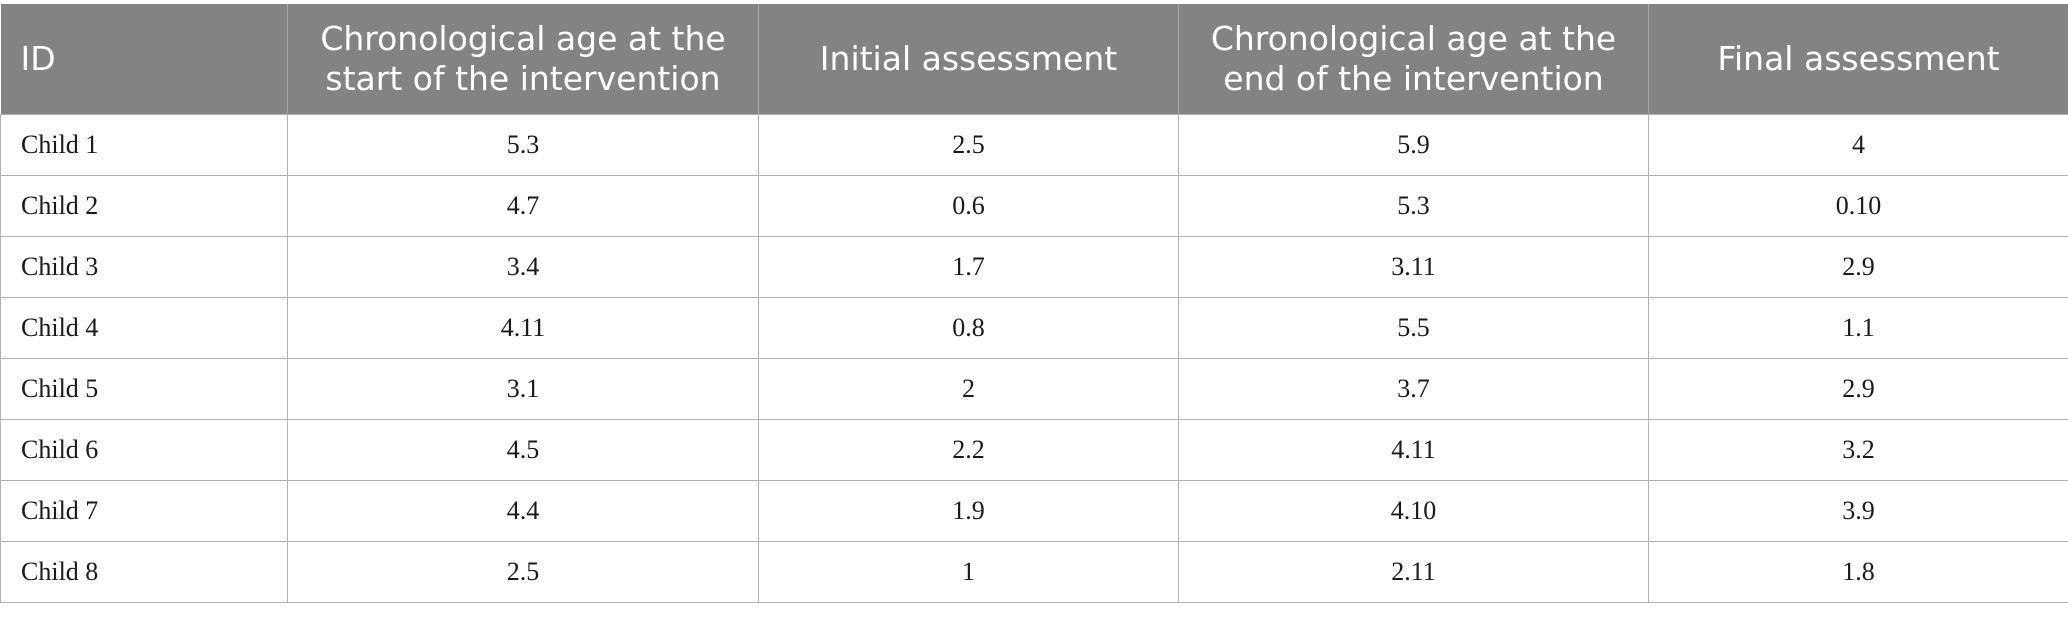 The height and width of the screenshot is (624, 2068). Describe the element at coordinates (144, 510) in the screenshot. I see `cell-id: Child 7` at that location.